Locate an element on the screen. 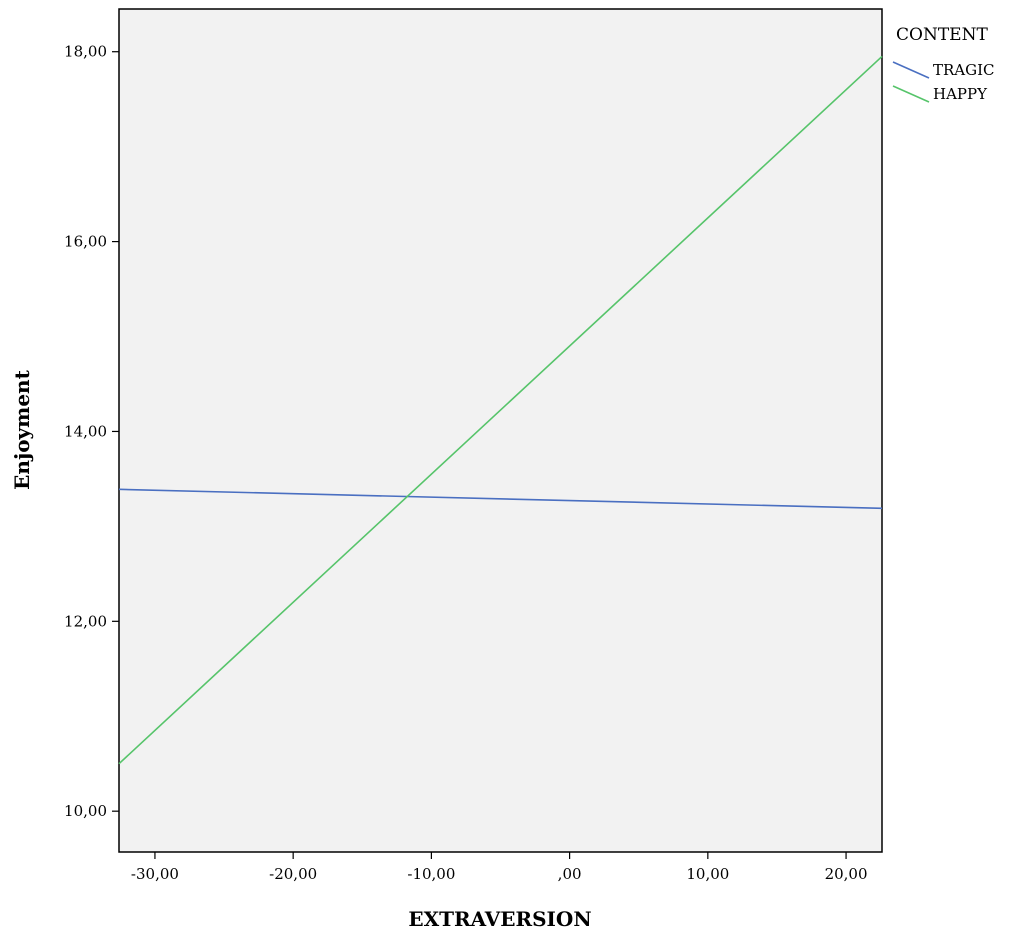 The width and height of the screenshot is (1015, 933). legend-title: CONTENT is located at coordinates (942, 35).